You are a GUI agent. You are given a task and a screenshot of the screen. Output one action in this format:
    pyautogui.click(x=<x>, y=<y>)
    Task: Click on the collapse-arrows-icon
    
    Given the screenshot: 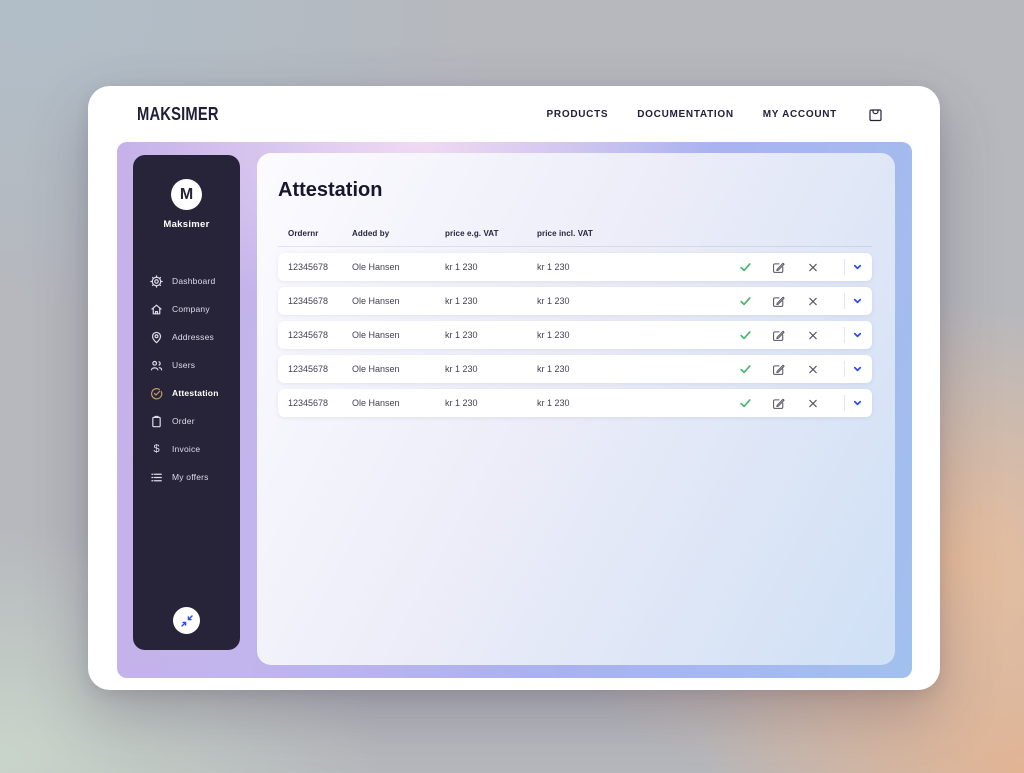 What is the action you would take?
    pyautogui.click(x=186, y=620)
    